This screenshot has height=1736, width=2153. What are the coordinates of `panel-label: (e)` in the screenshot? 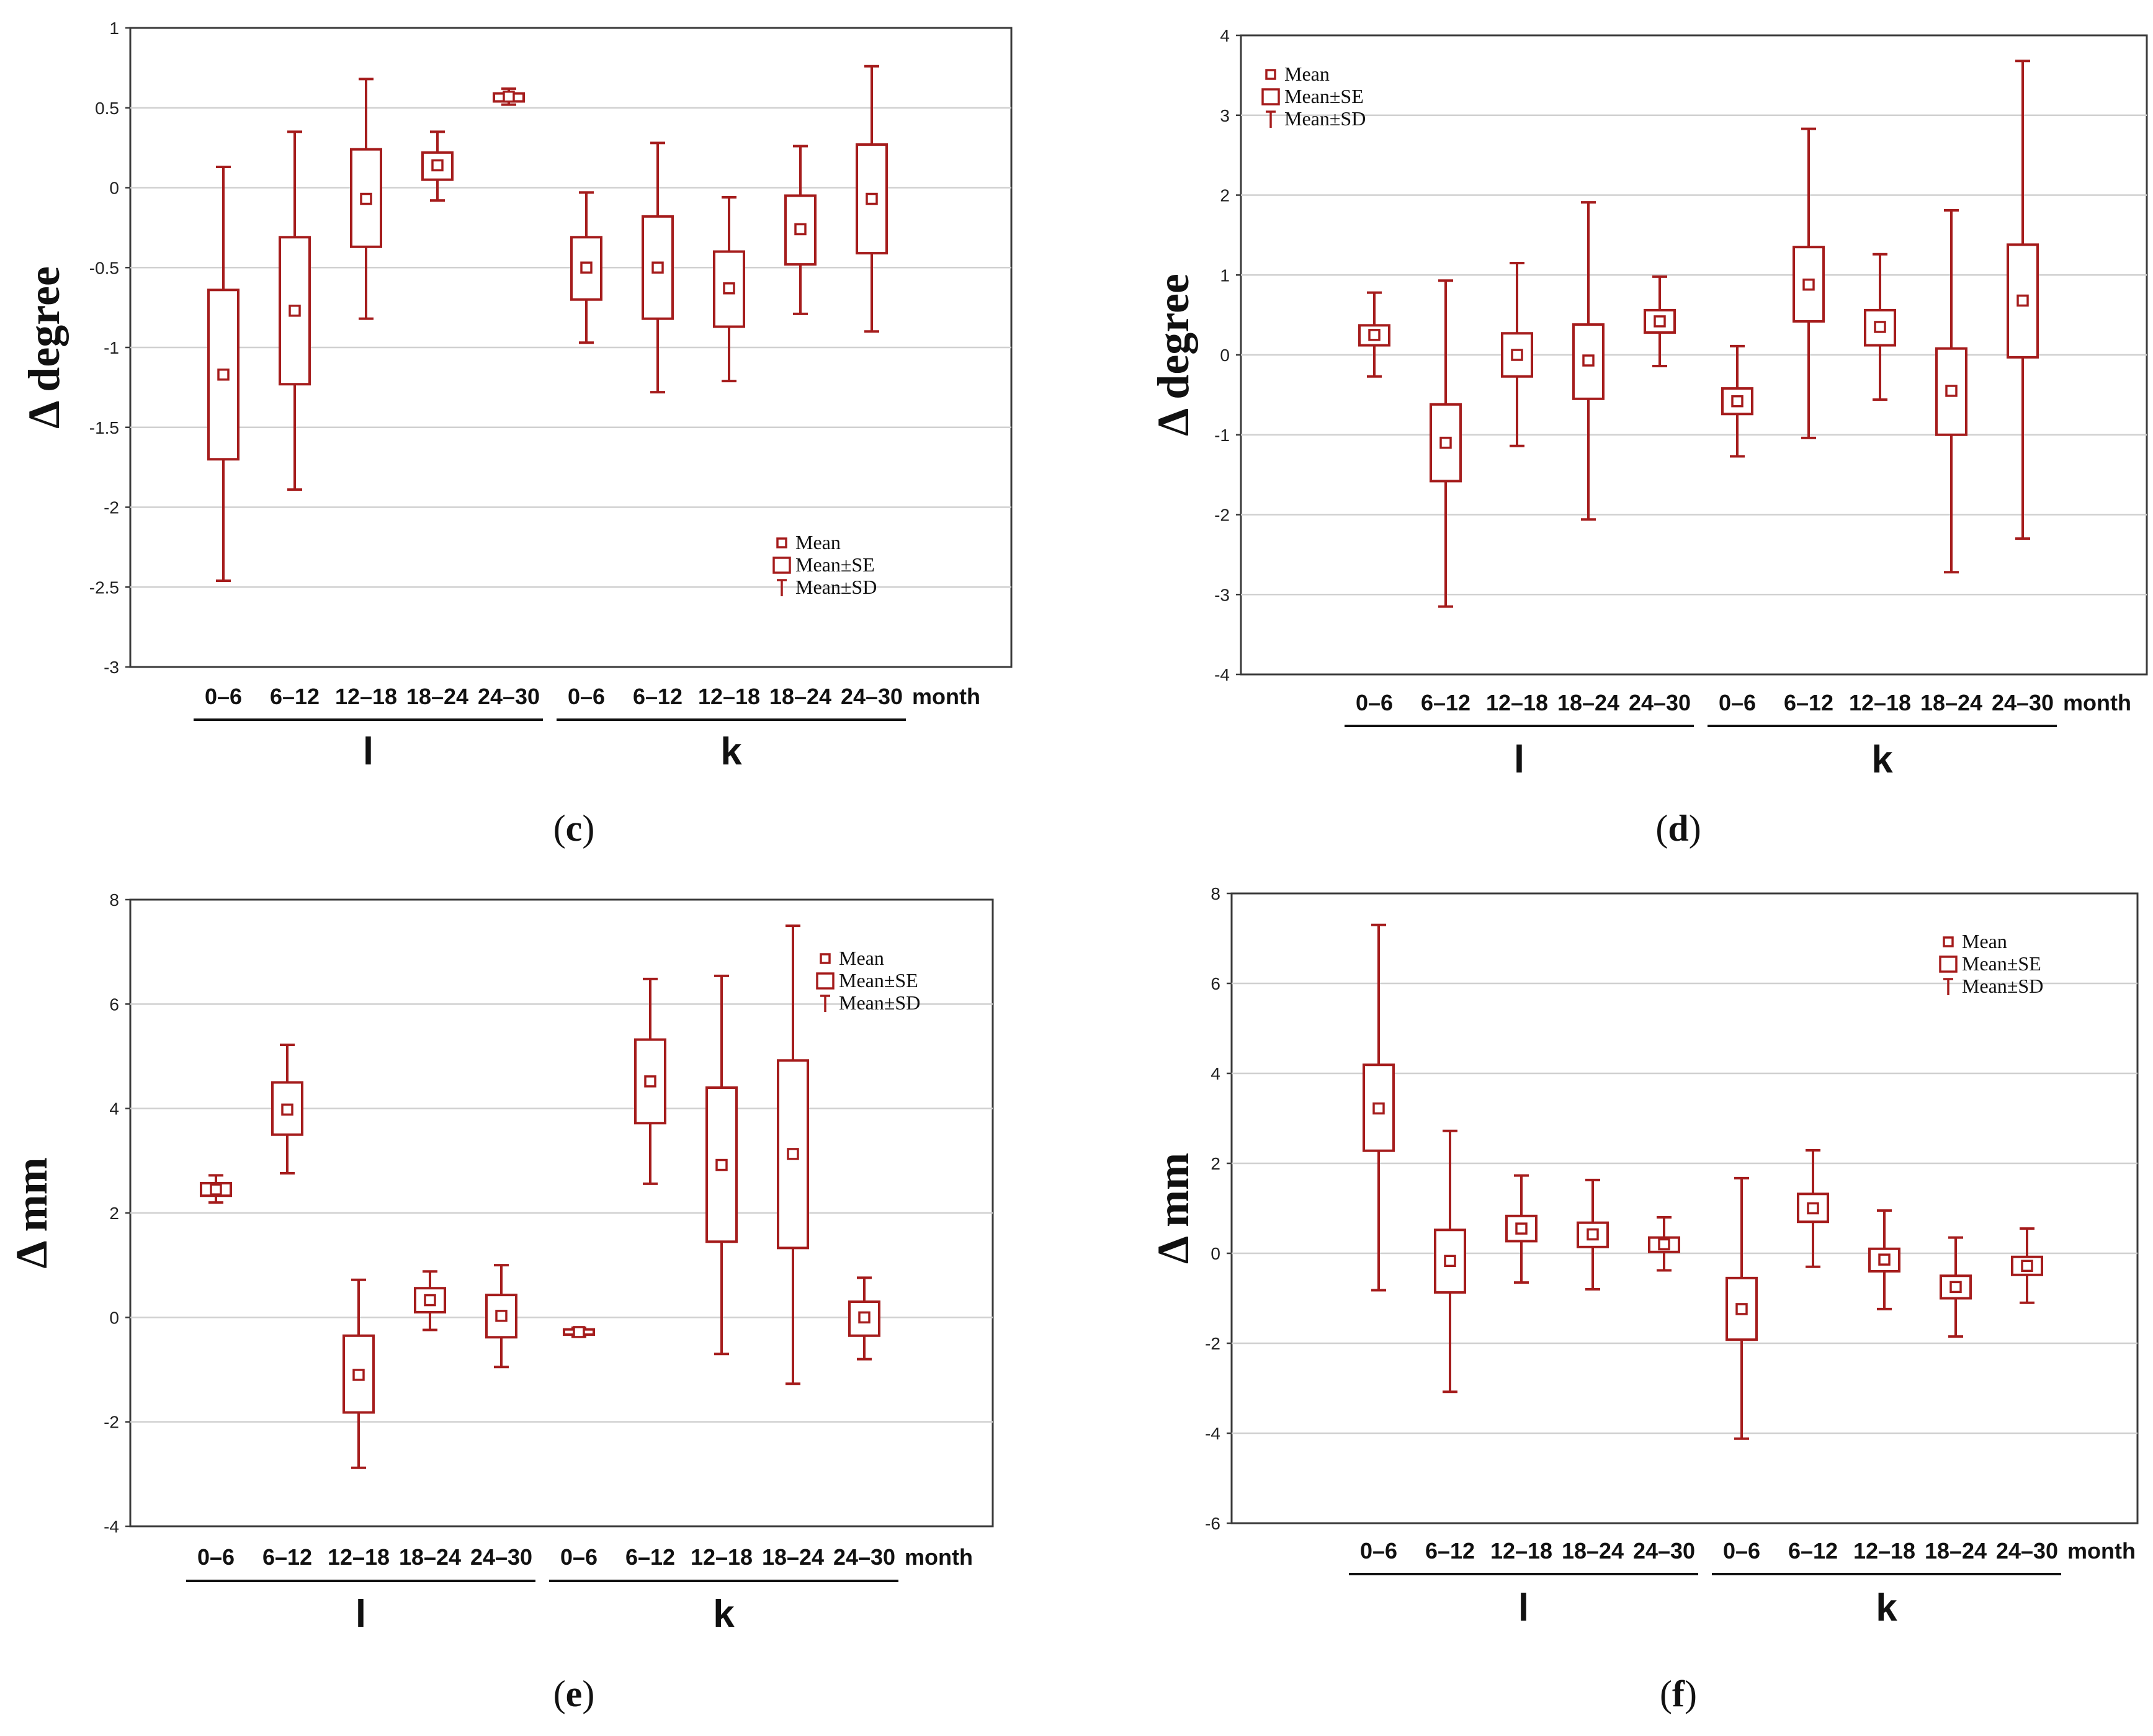 It's located at (574, 1693).